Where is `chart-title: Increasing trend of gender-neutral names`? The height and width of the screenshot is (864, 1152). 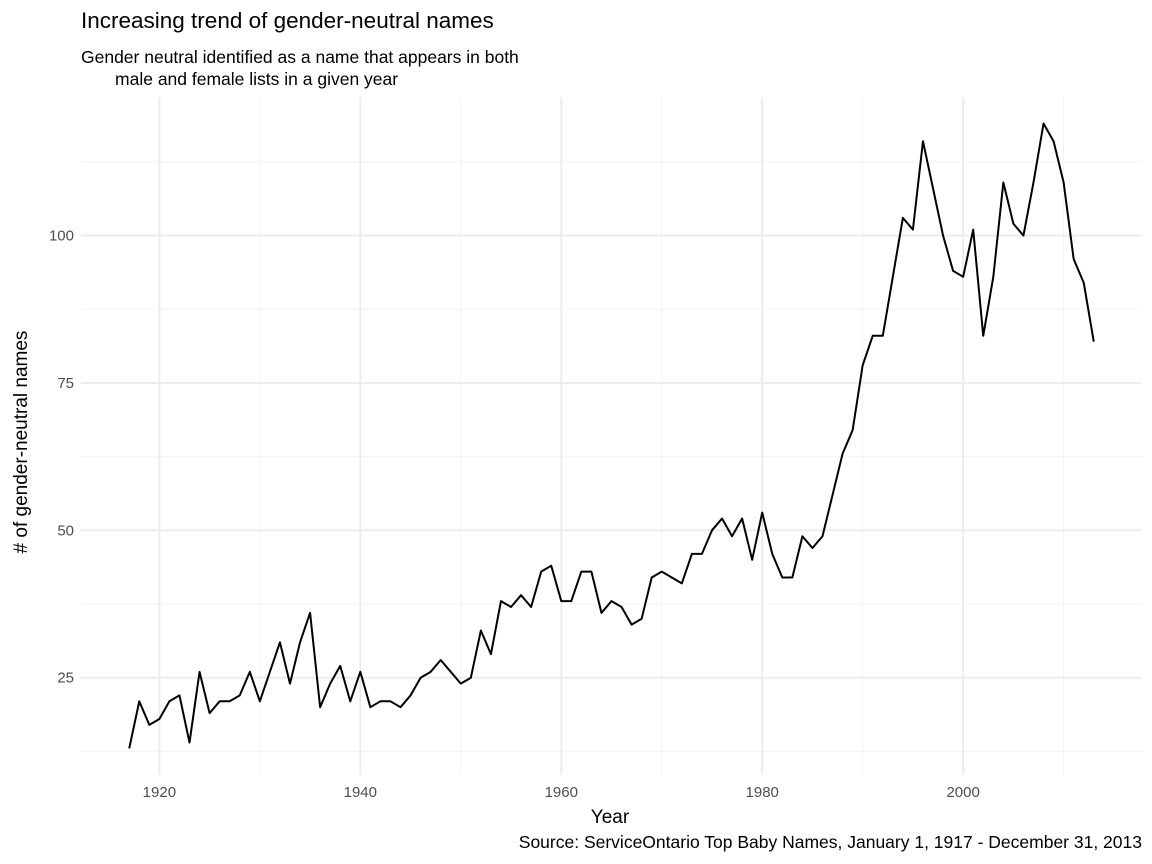 chart-title: Increasing trend of gender-neutral names is located at coordinates (287, 20).